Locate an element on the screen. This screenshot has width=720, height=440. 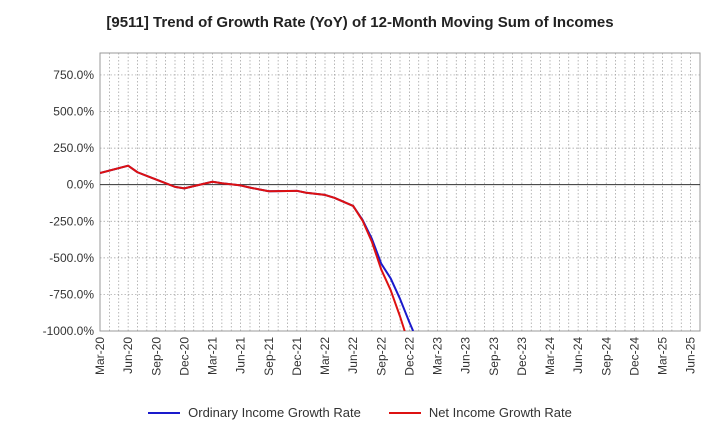
x-tick-label: Jun-21 is located at coordinates (241, 355).